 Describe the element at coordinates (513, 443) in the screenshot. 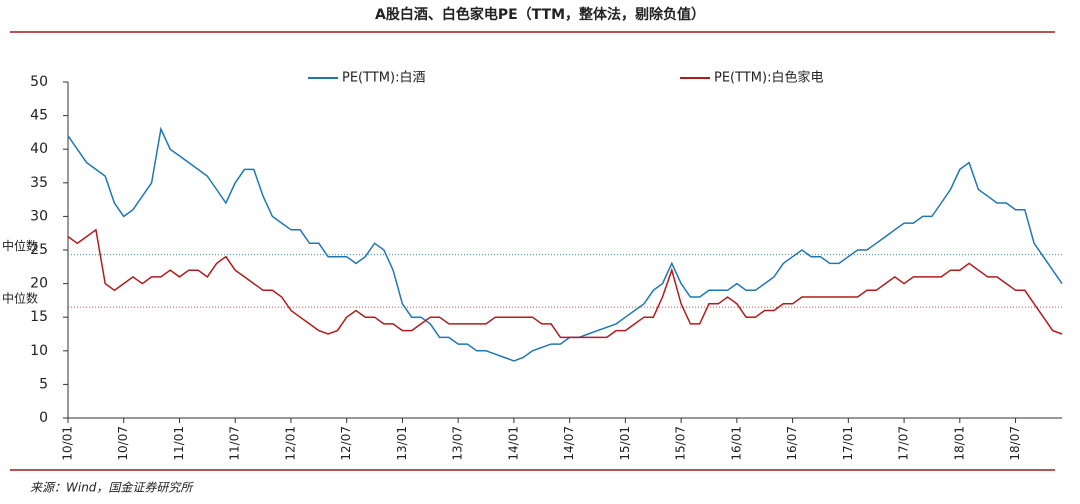

I see `x-tick-label: 14/01` at that location.